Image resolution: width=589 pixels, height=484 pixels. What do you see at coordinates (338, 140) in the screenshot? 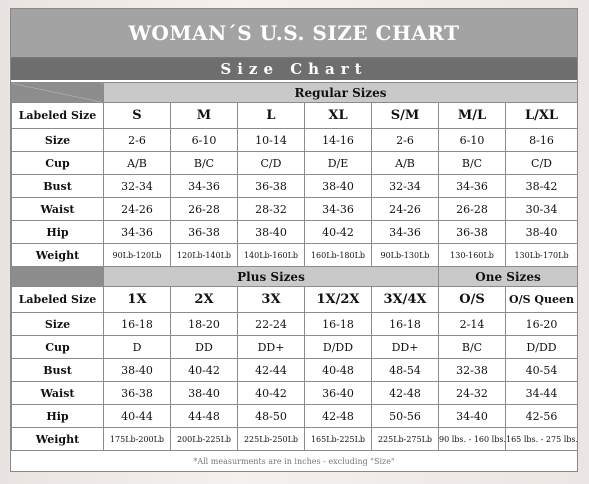
I see `table-cell: 14-16` at bounding box center [338, 140].